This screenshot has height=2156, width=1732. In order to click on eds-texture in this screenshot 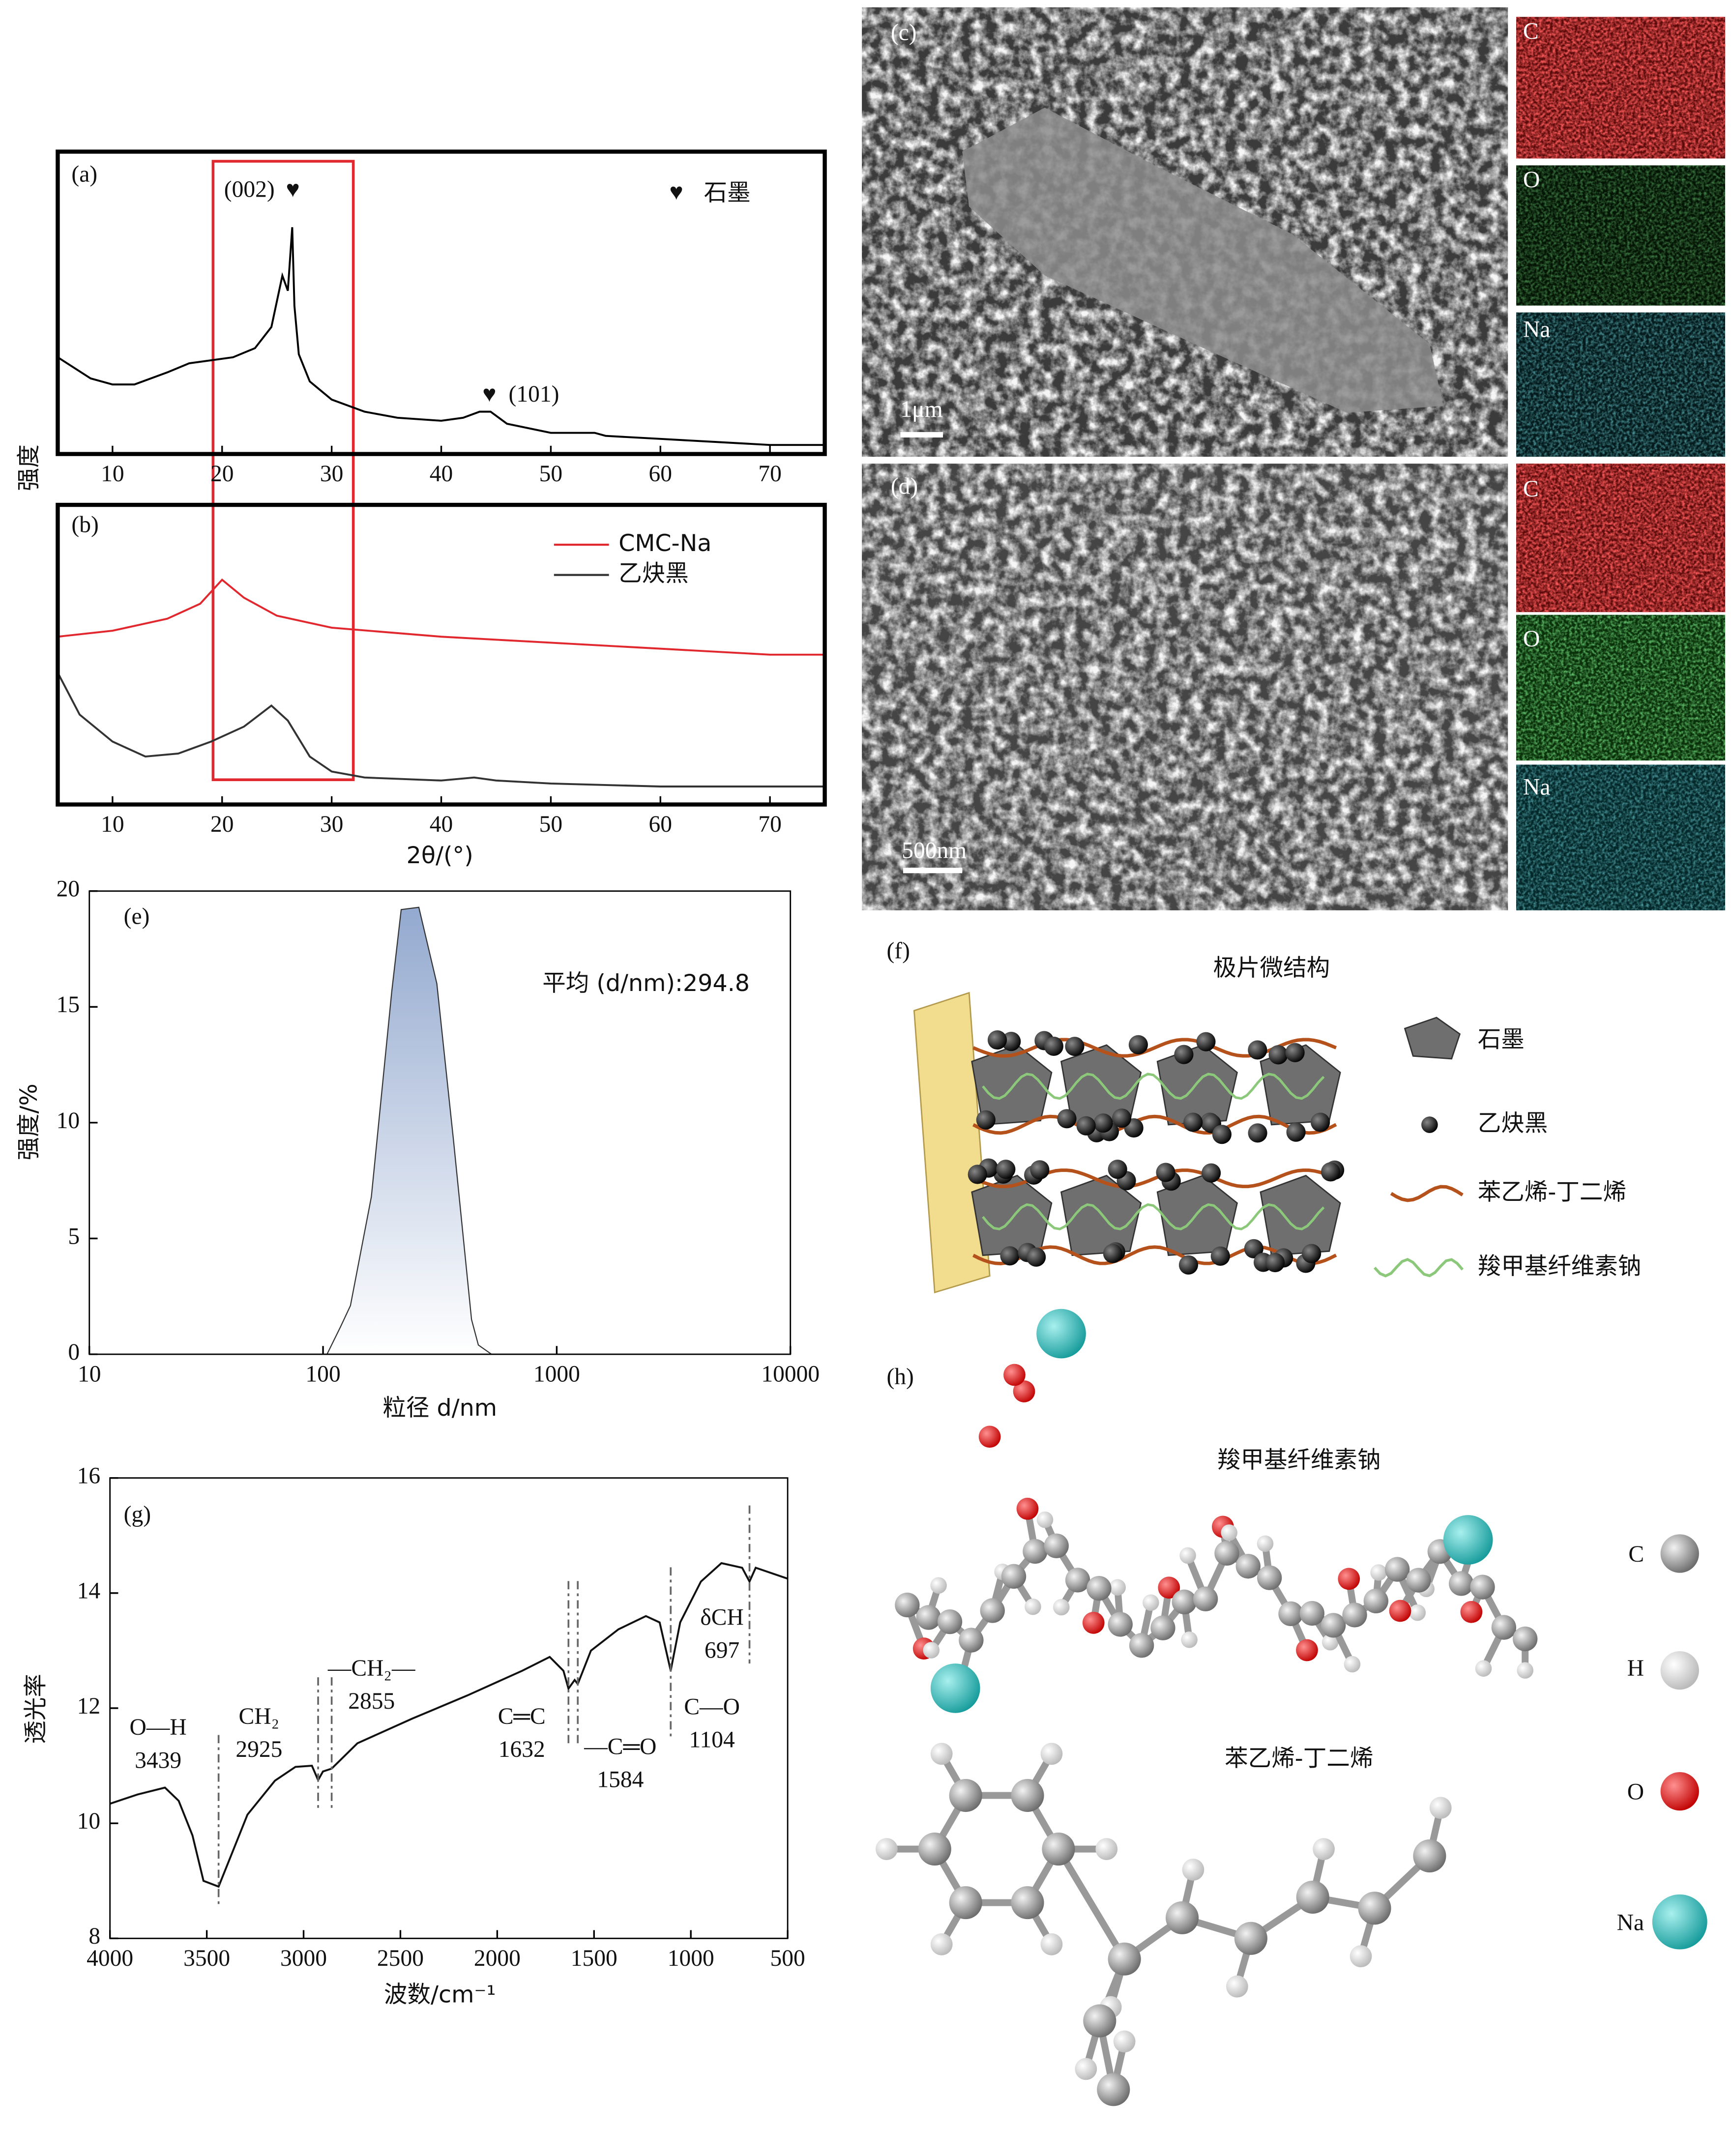, I will do `click(1621, 837)`.